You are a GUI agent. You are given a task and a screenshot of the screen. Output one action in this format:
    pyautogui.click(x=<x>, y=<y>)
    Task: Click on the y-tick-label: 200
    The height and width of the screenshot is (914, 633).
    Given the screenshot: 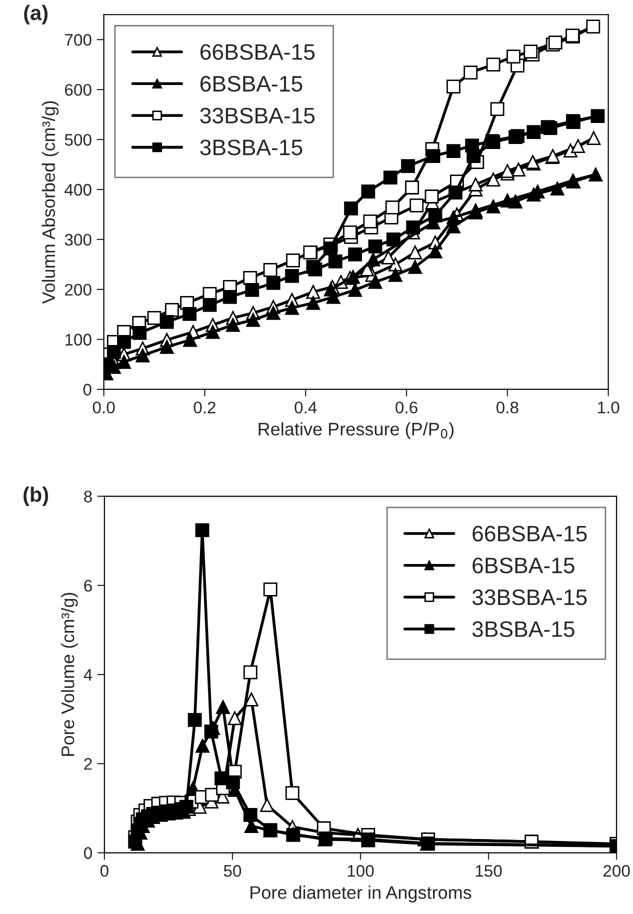 What is the action you would take?
    pyautogui.click(x=78, y=290)
    